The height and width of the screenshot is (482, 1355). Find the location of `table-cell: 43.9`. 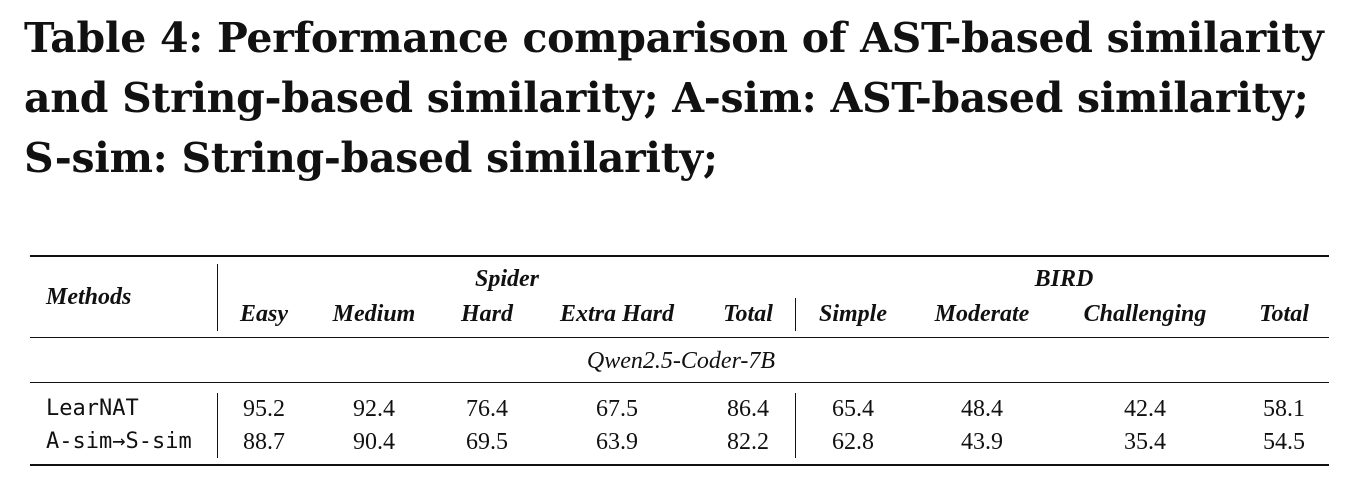

table-cell: 43.9 is located at coordinates (982, 442).